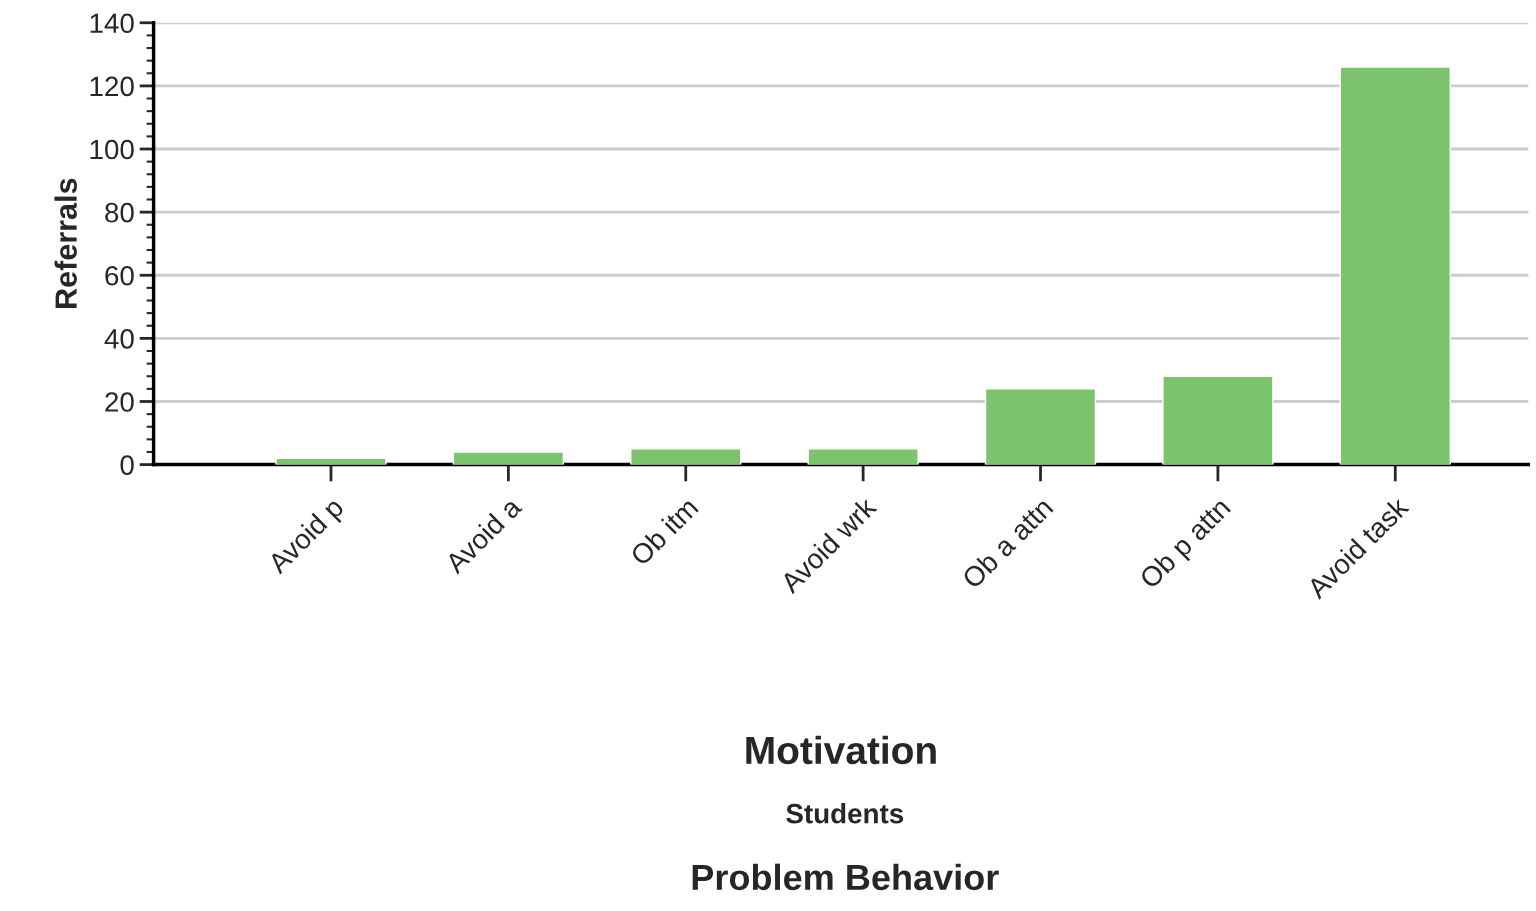 This screenshot has width=1536, height=911. What do you see at coordinates (112, 23) in the screenshot?
I see `y-tick-label: 140` at bounding box center [112, 23].